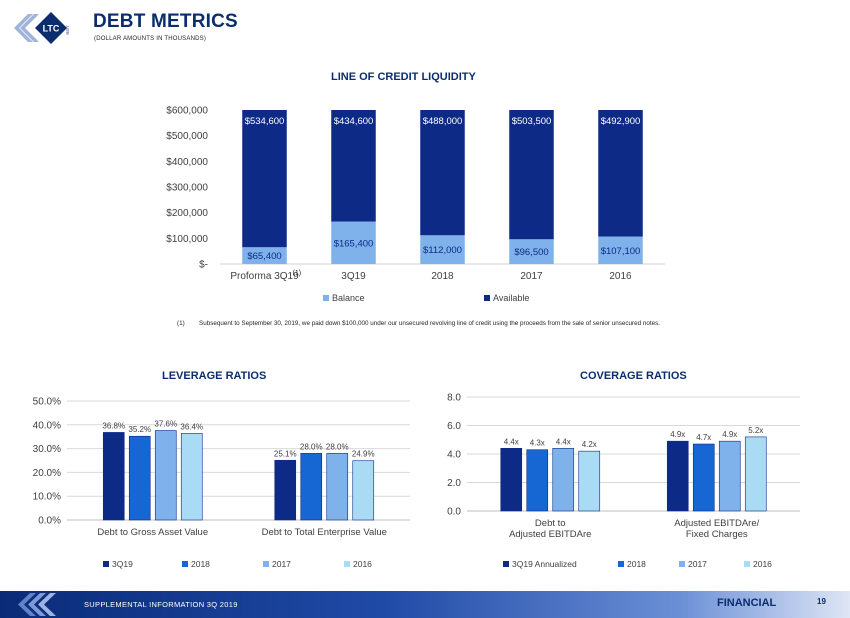 The height and width of the screenshot is (618, 850). Describe the element at coordinates (821, 601) in the screenshot. I see `page-number: 19` at that location.